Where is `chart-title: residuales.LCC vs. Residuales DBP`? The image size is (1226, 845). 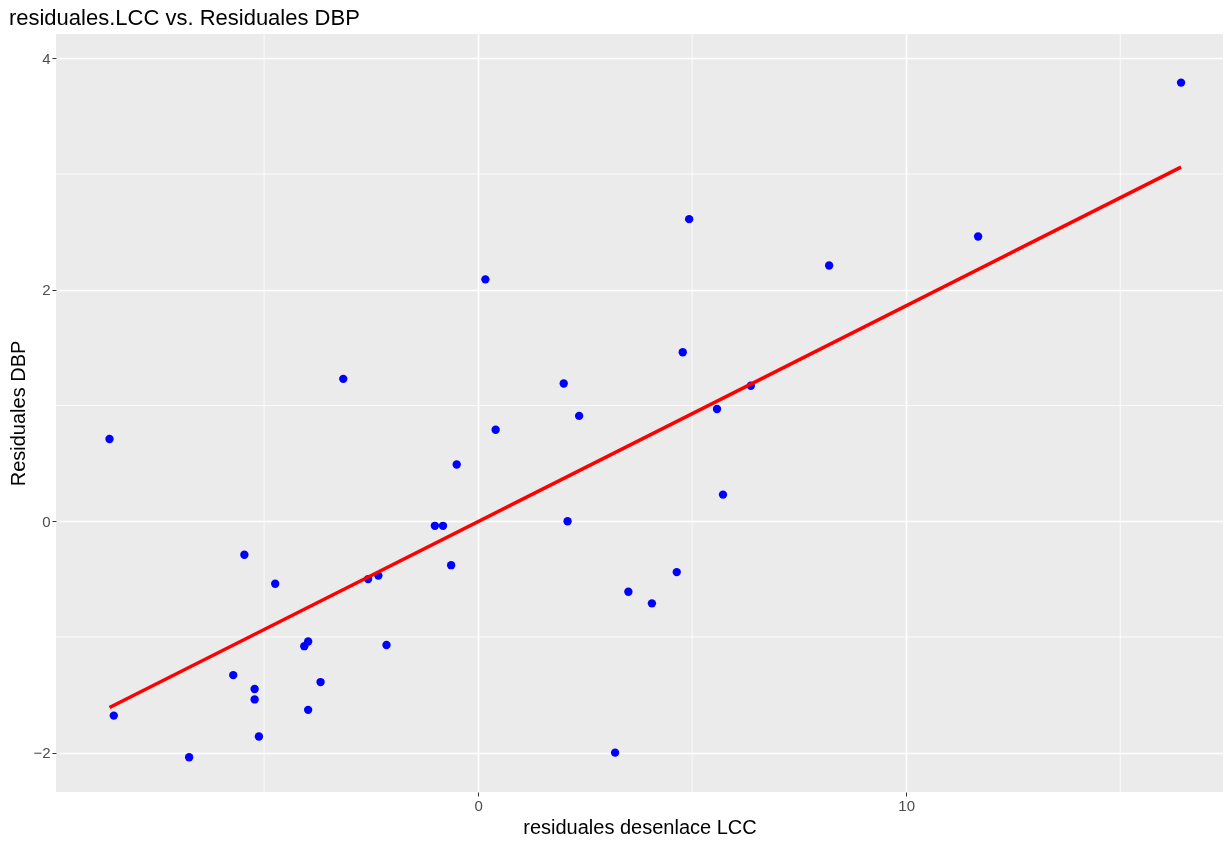
chart-title: residuales.LCC vs. Residuales DBP is located at coordinates (184, 17).